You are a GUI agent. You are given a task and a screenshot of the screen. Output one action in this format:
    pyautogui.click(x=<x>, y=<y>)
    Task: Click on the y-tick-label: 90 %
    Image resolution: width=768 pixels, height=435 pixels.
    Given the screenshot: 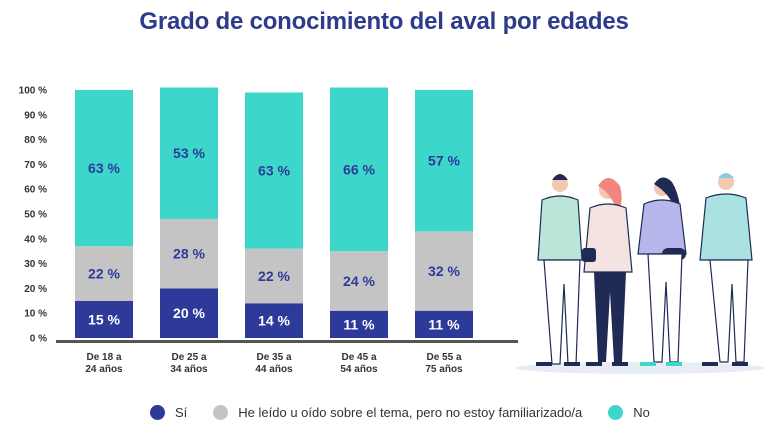 What is the action you would take?
    pyautogui.click(x=35, y=115)
    